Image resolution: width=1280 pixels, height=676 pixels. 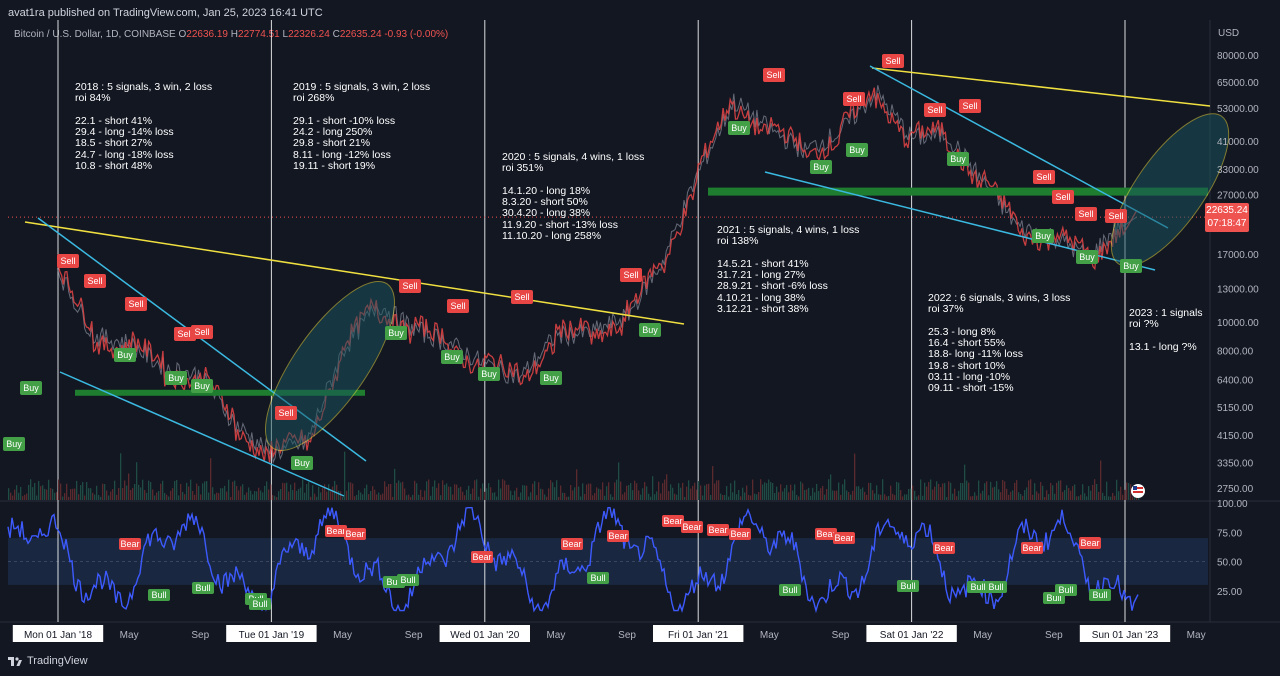 I want to click on price-axis-tick: 10000.00, so click(x=1238, y=323).